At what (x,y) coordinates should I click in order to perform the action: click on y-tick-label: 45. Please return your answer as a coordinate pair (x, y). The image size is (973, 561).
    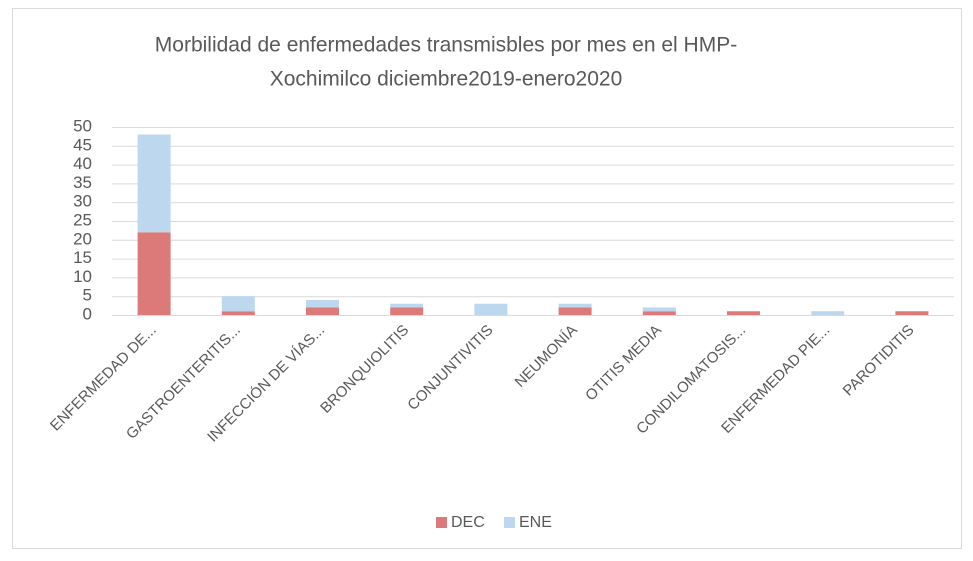
    Looking at the image, I should click on (82, 144).